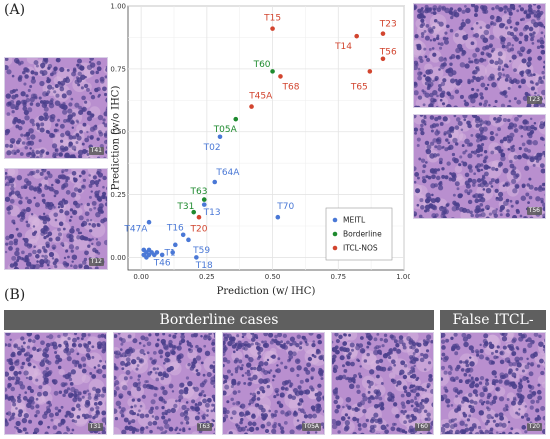 Image resolution: width=550 pixels, height=439 pixels. What do you see at coordinates (266, 291) in the screenshot?
I see `x-axis-label: Prediction (w/ IHC)` at bounding box center [266, 291].